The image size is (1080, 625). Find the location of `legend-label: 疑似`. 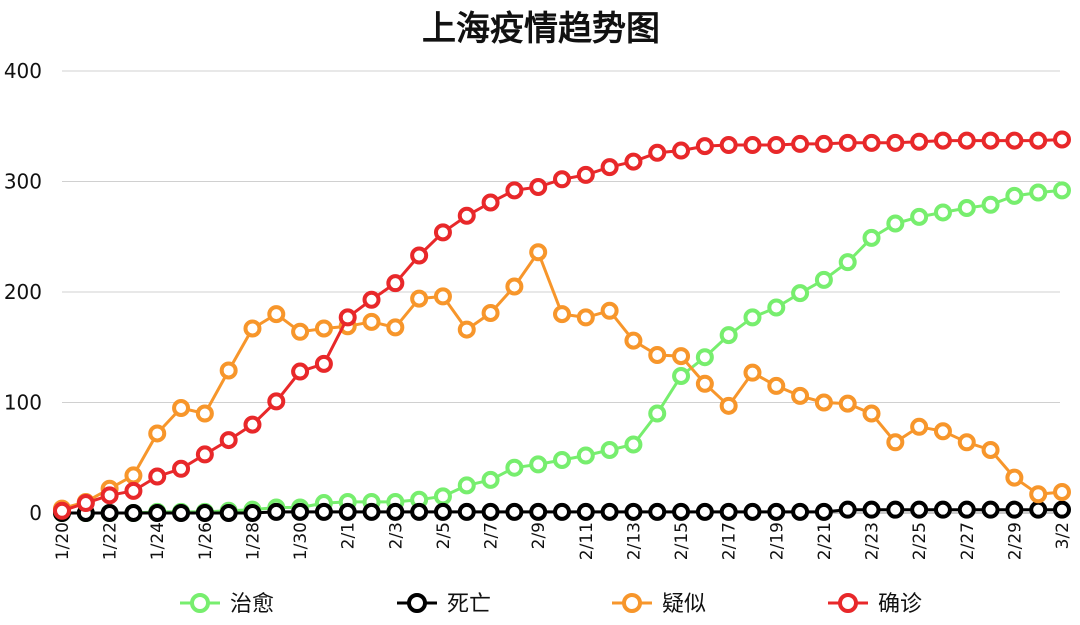

legend-label: 疑似 is located at coordinates (684, 604).